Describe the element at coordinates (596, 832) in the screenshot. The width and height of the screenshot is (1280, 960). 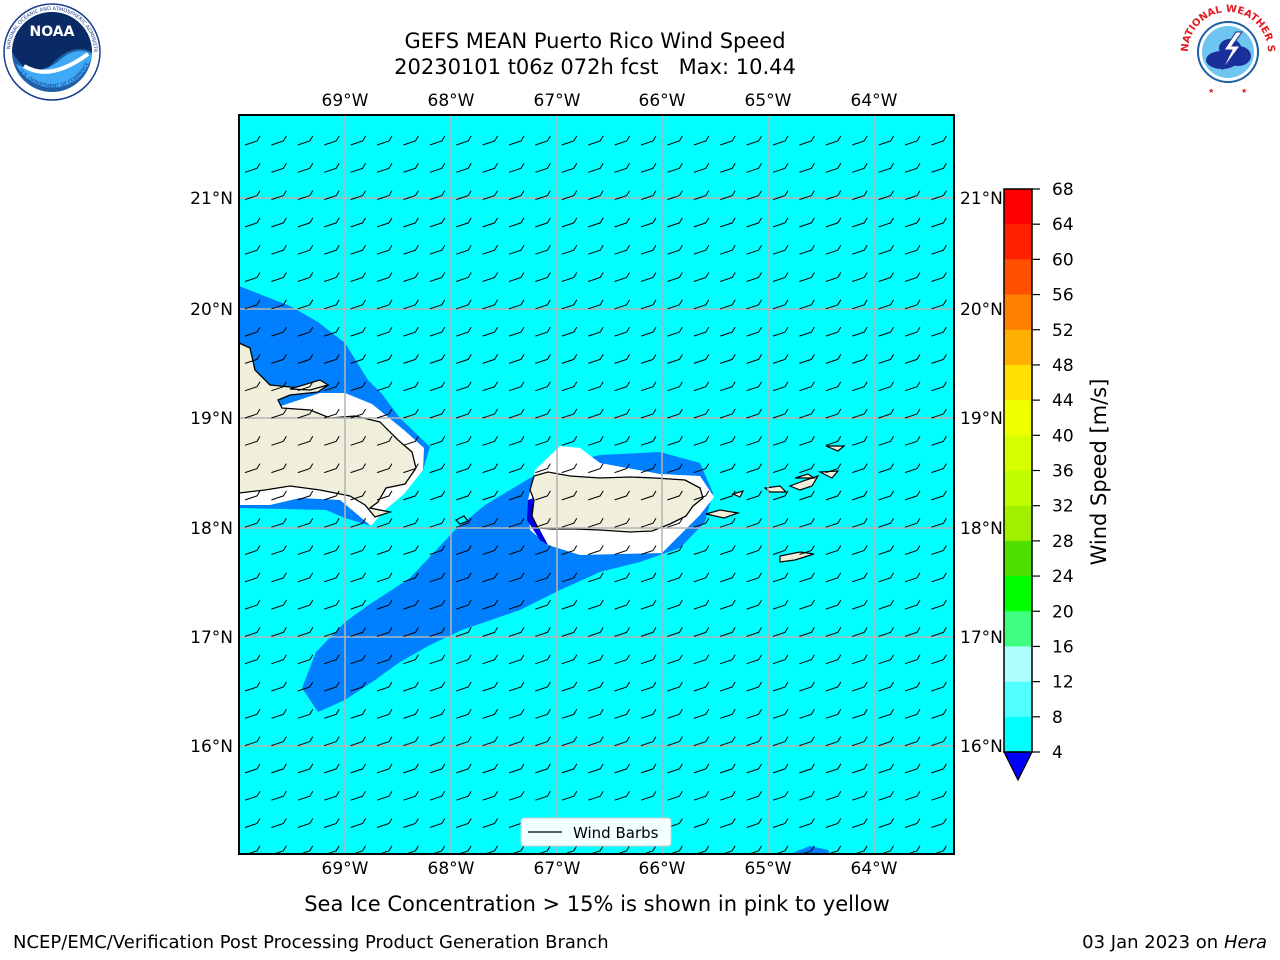
I see `legend-box` at that location.